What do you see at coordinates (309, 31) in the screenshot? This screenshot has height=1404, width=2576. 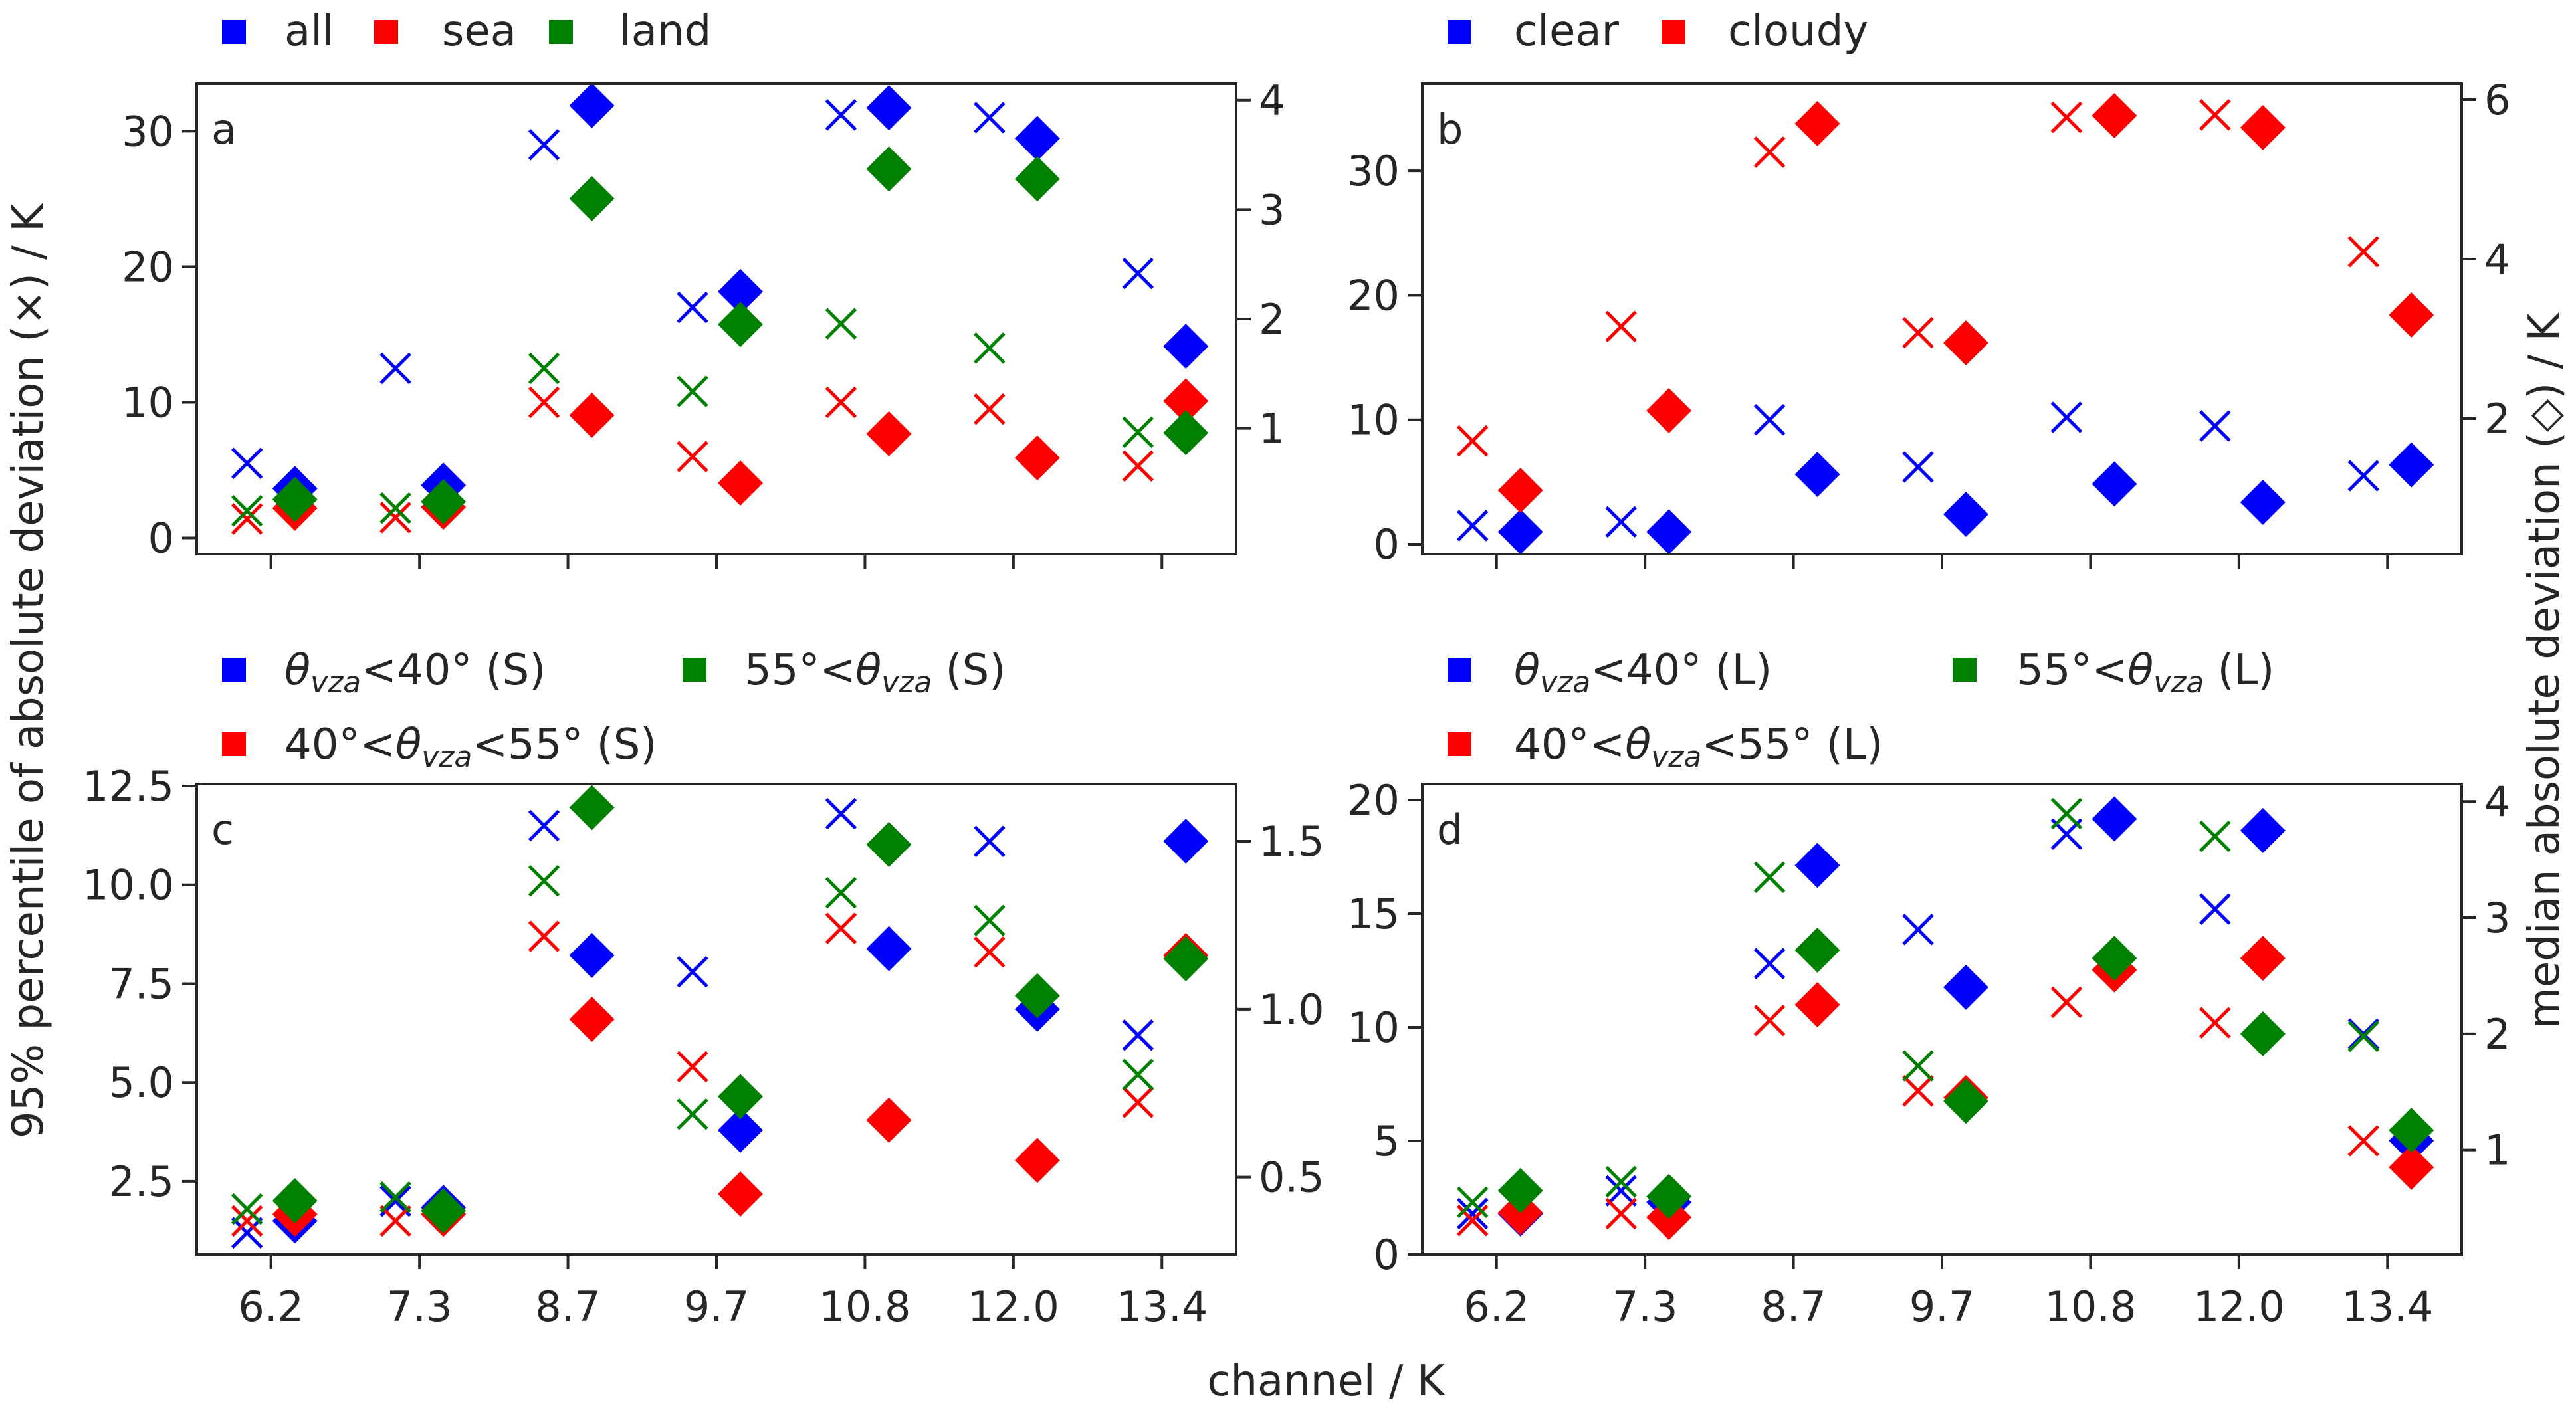 I see `legend-label-all: all` at bounding box center [309, 31].